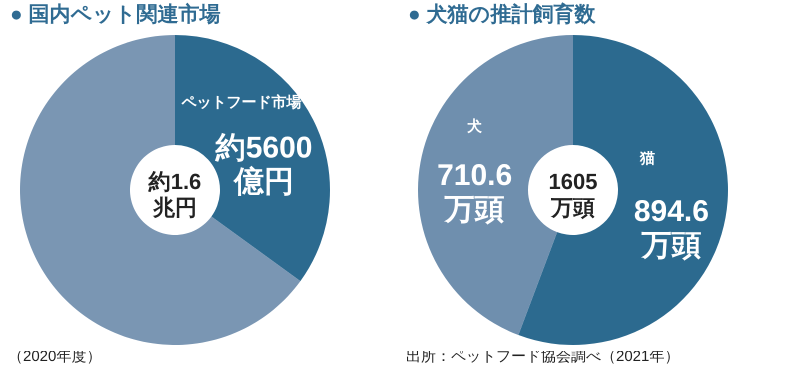 Image resolution: width=800 pixels, height=389 pixels. What do you see at coordinates (647, 158) in the screenshot?
I see `slice-label: 猫` at bounding box center [647, 158].